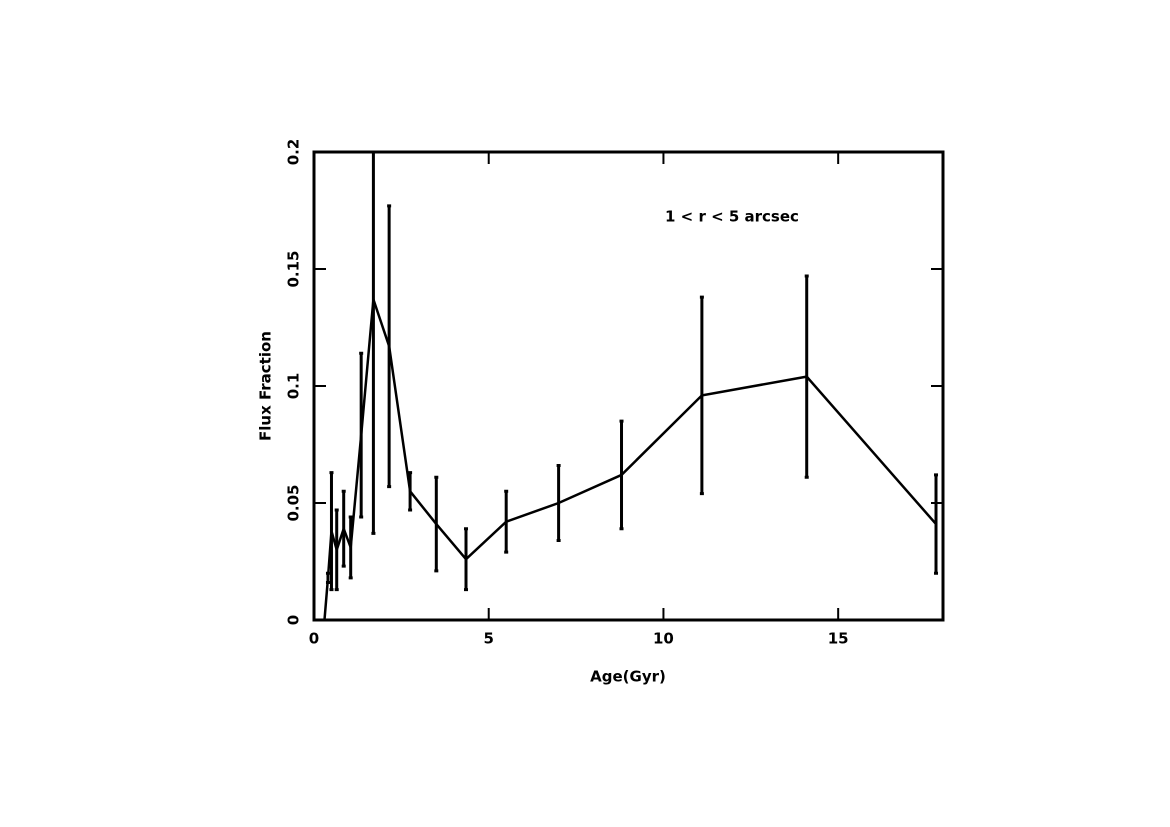  Describe the element at coordinates (838, 639) in the screenshot. I see `x-tick-label: 15` at that location.